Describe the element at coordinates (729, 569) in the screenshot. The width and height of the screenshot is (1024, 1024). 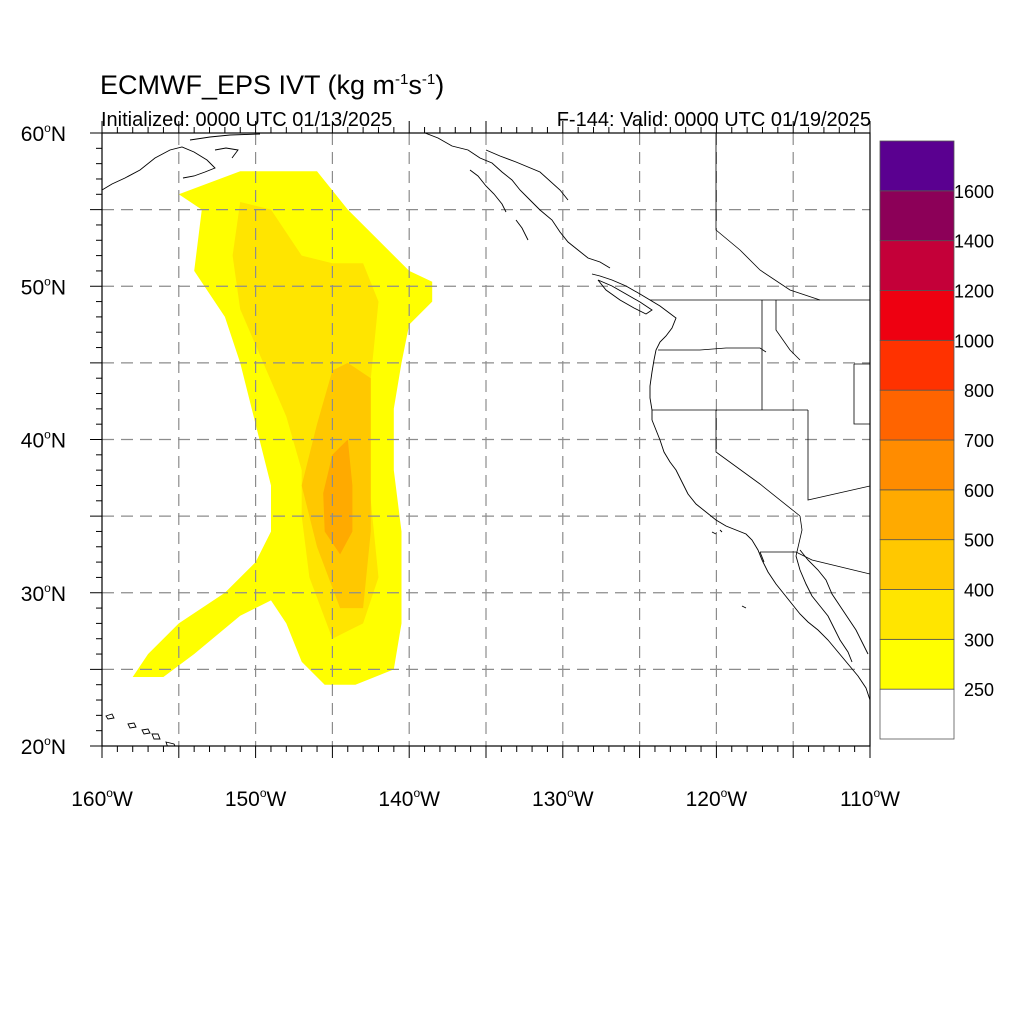
I see `channel-islands` at that location.